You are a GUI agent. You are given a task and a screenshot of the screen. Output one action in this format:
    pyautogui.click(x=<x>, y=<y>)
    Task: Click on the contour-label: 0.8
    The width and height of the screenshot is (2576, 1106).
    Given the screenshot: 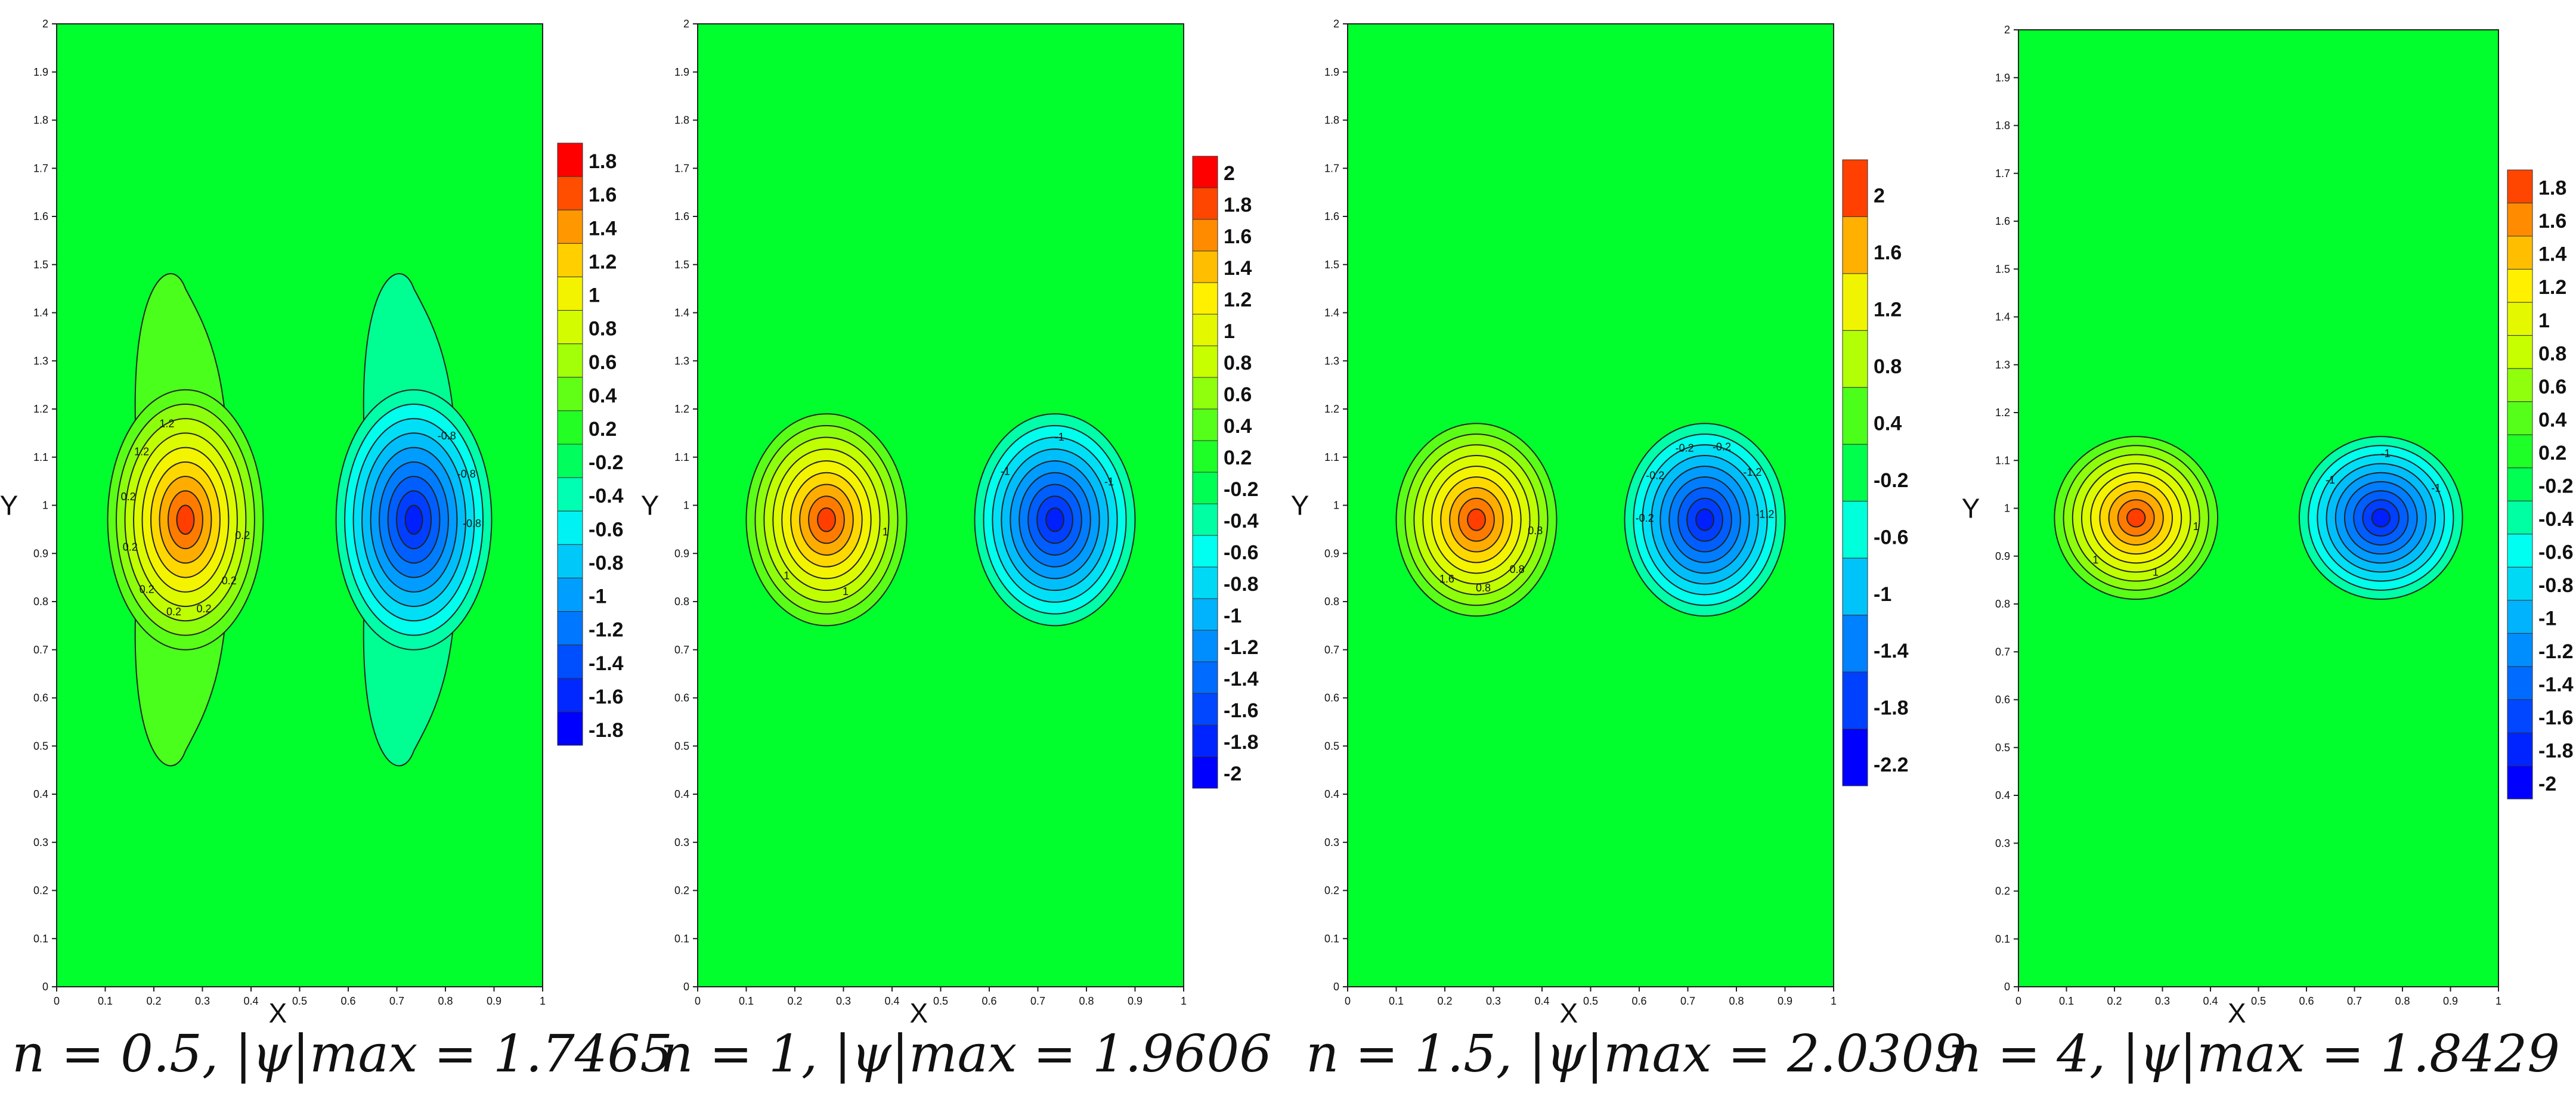 What is the action you would take?
    pyautogui.click(x=1517, y=569)
    